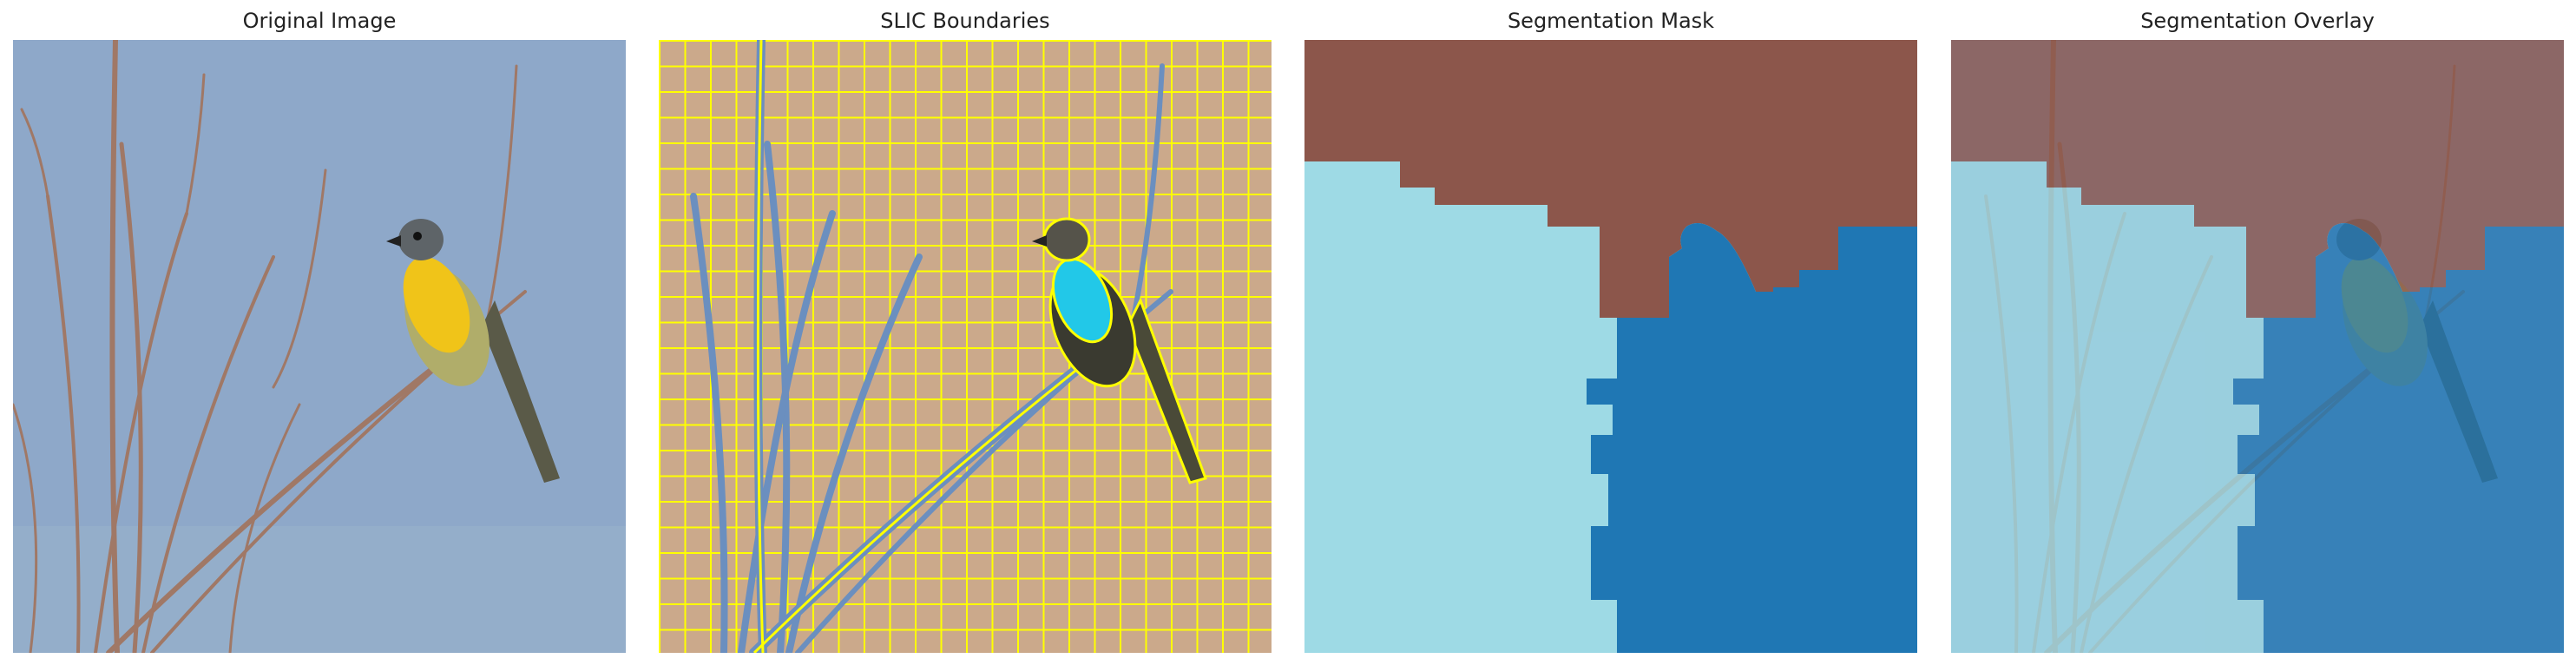 The width and height of the screenshot is (2576, 665). What do you see at coordinates (2257, 21) in the screenshot?
I see `panel-title: Segmentation Overlay` at bounding box center [2257, 21].